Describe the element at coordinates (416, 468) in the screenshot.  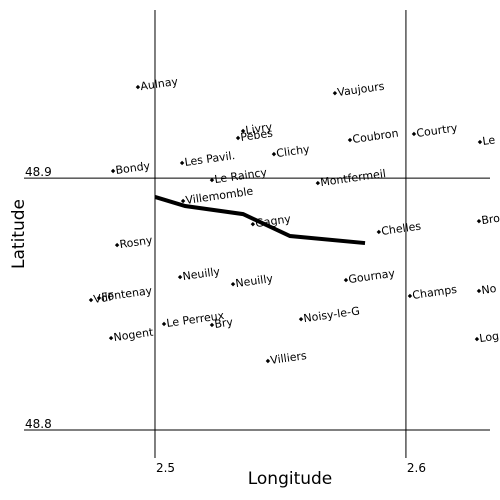
I see `x-tick-label: 2.6` at that location.